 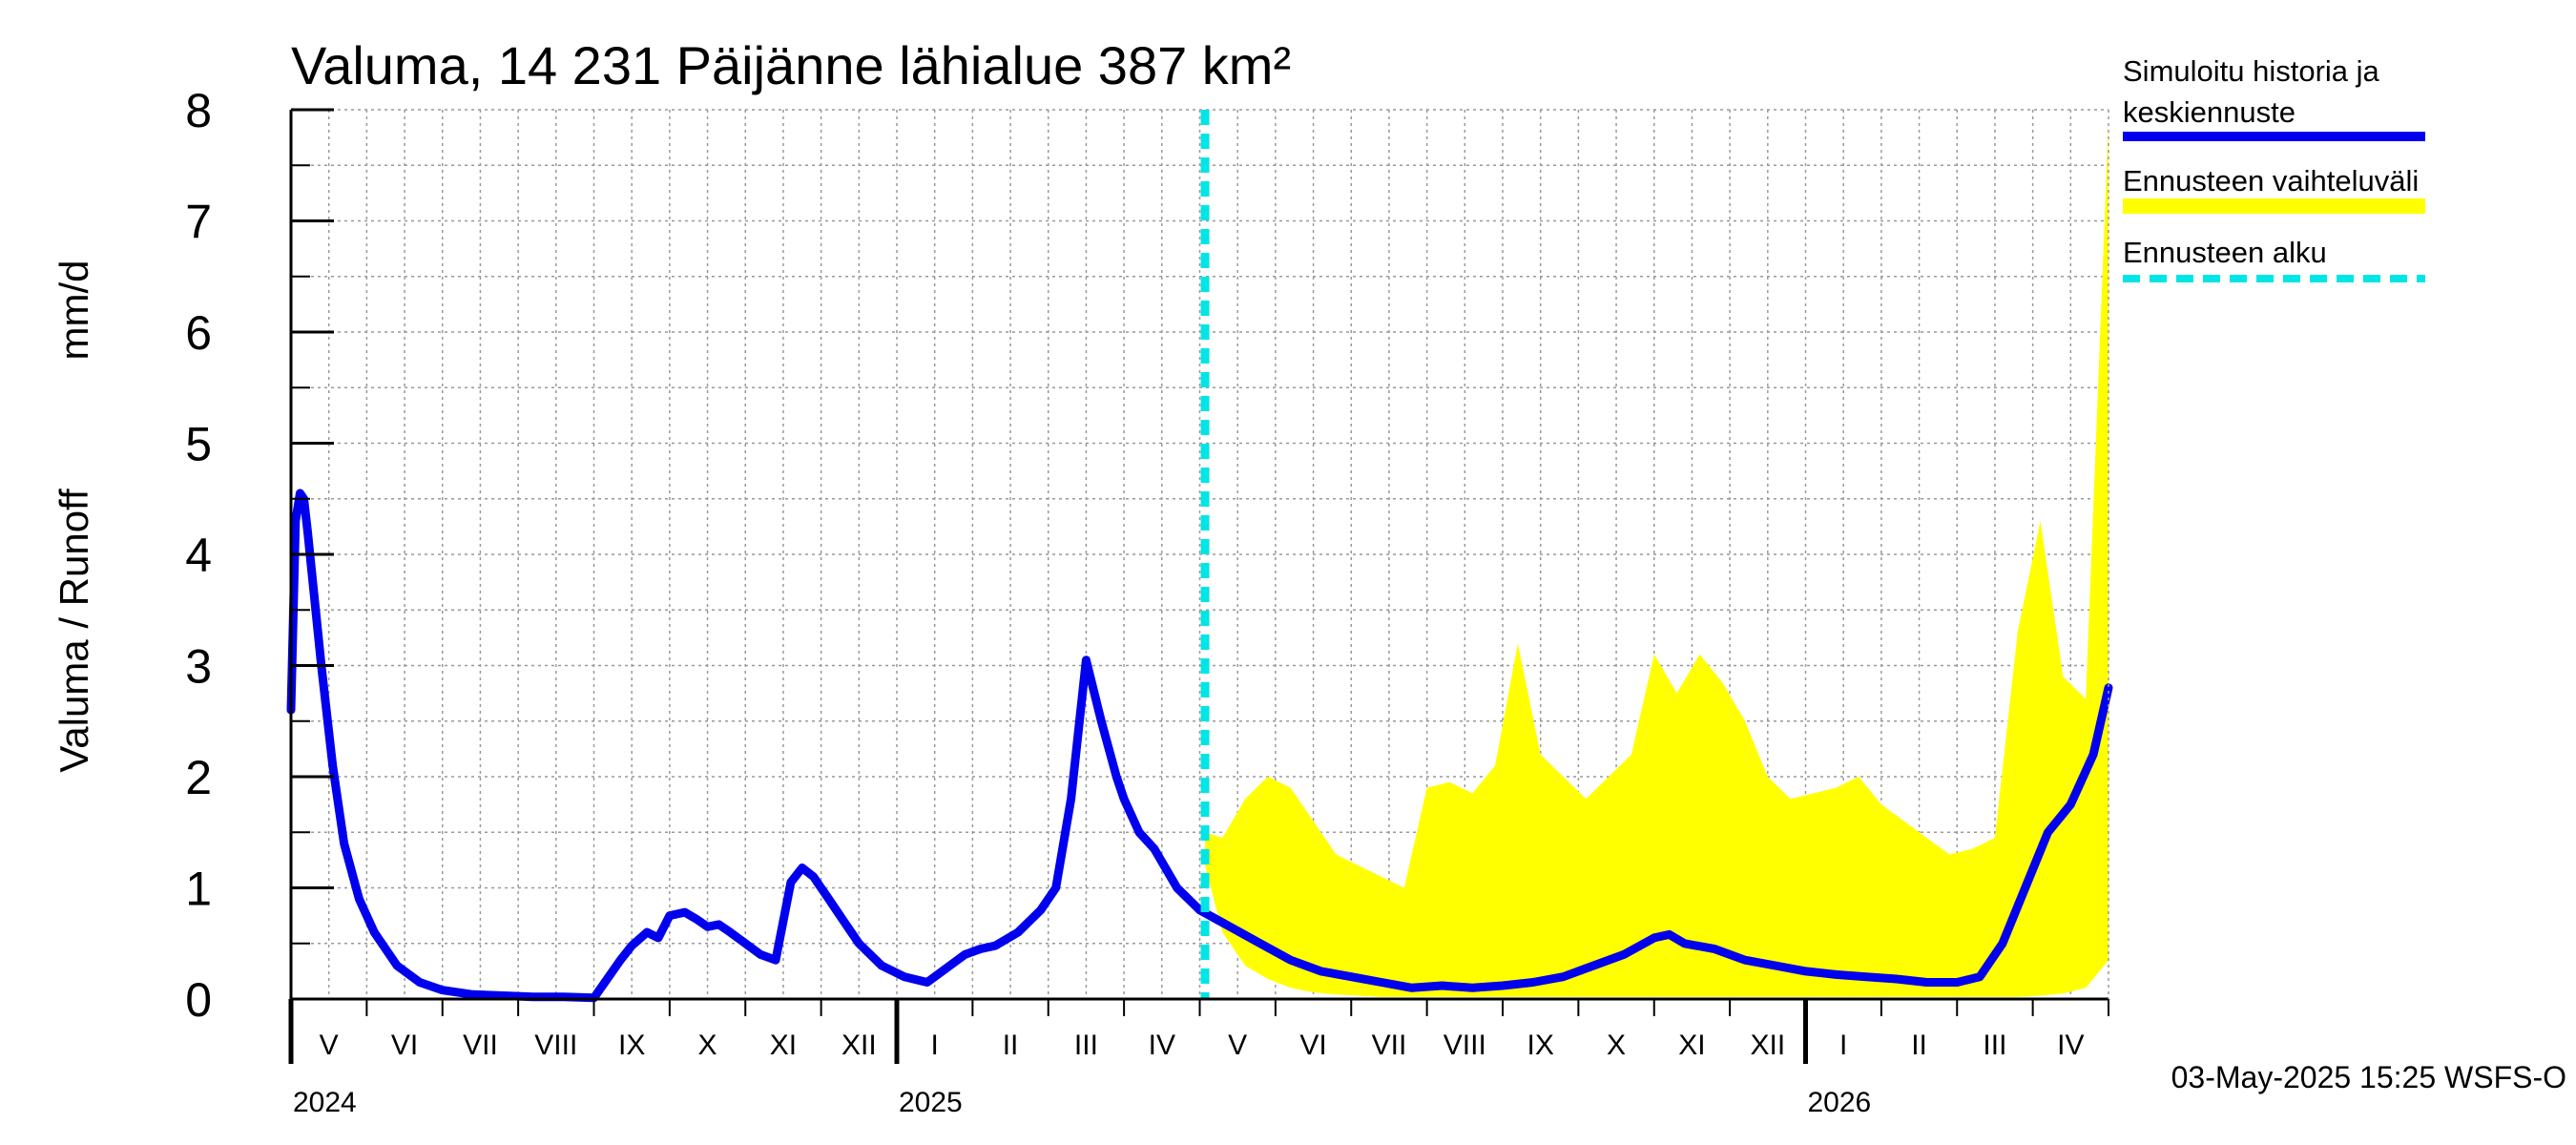 I want to click on legend-label-start: Ennusteen alku, so click(x=2225, y=253).